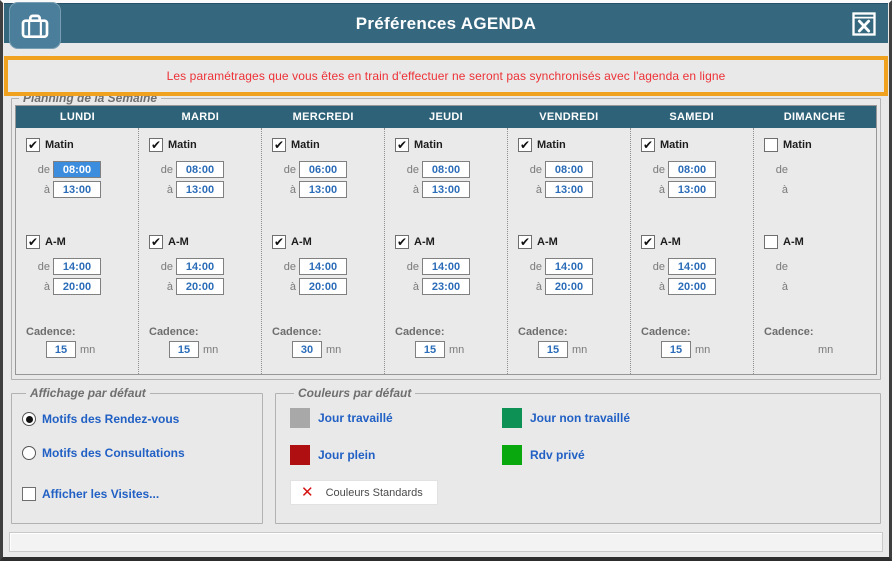 The height and width of the screenshot is (561, 892). Describe the element at coordinates (142, 419) in the screenshot. I see `option-motifs-rendez-vous: Motifs des Rendez-vous` at that location.